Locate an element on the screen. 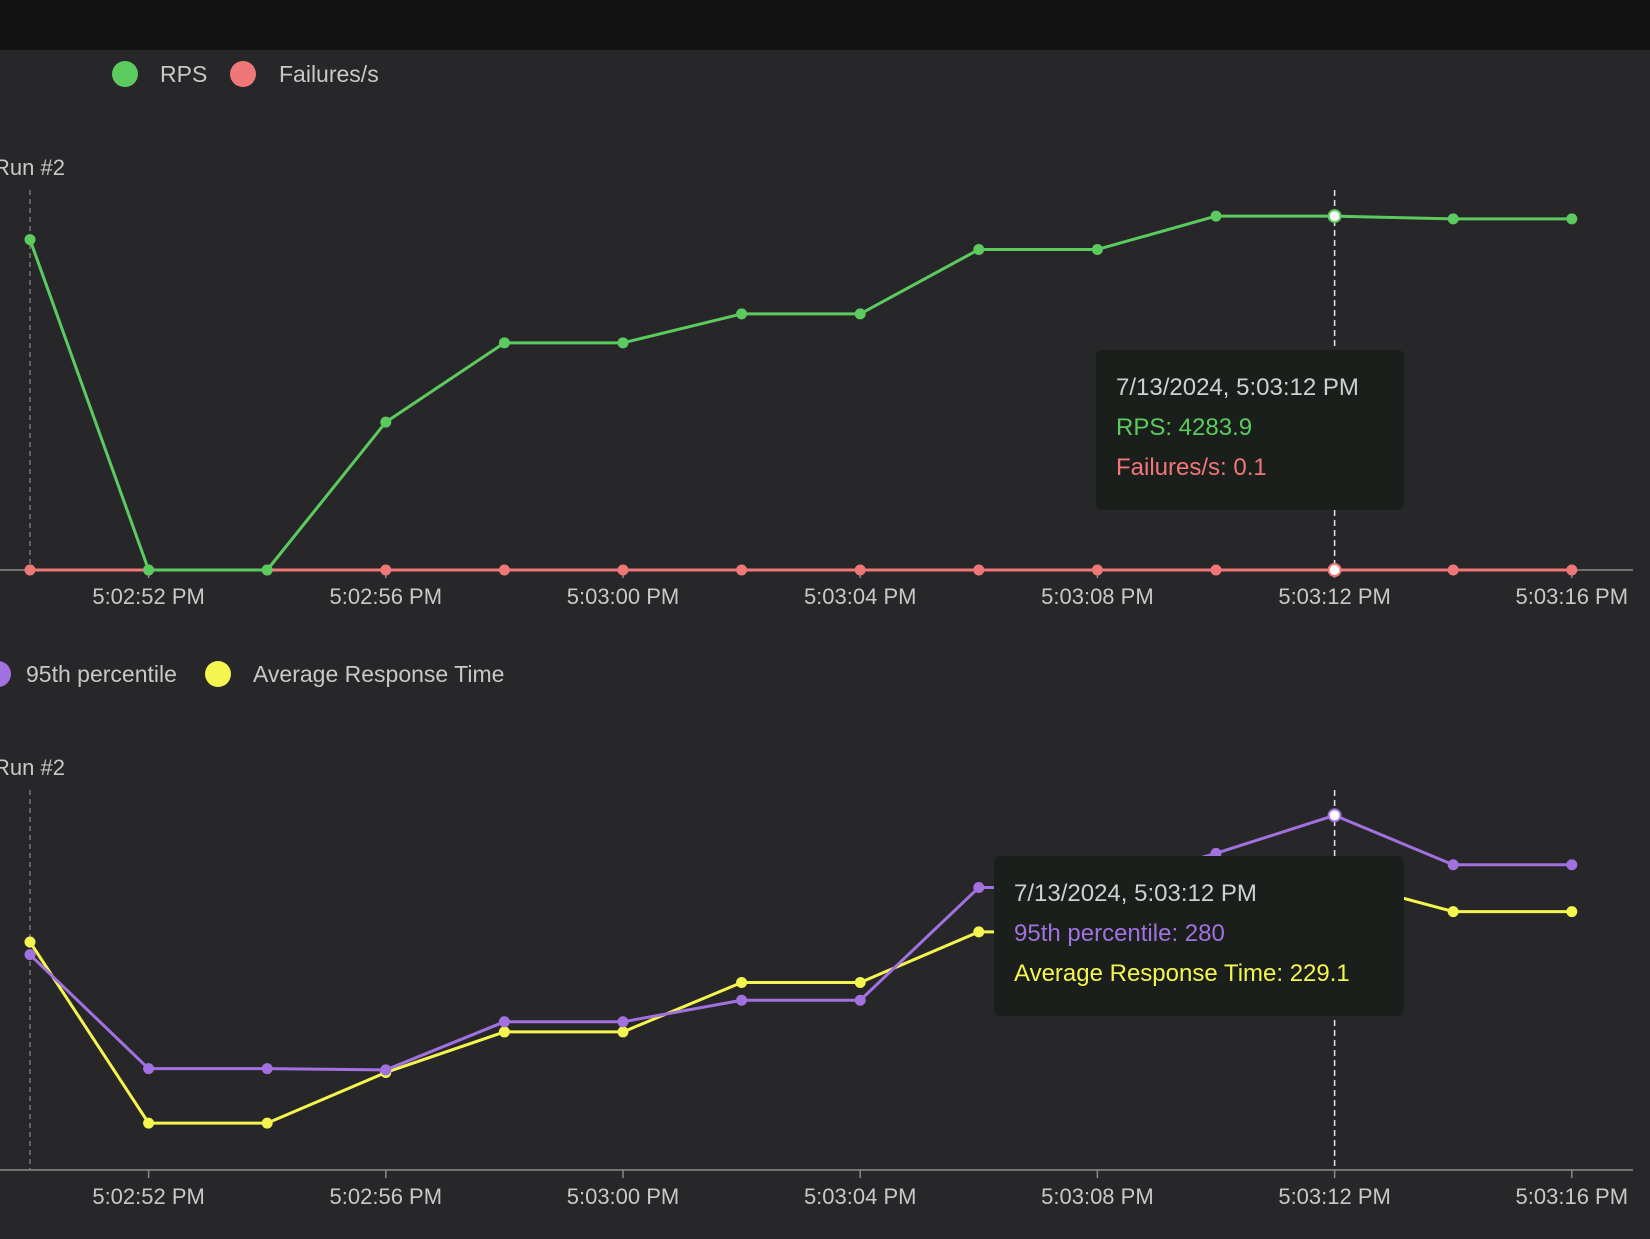  rps-tooltip-title: 7/13/2024, 5:03:12 PM is located at coordinates (1237, 387).